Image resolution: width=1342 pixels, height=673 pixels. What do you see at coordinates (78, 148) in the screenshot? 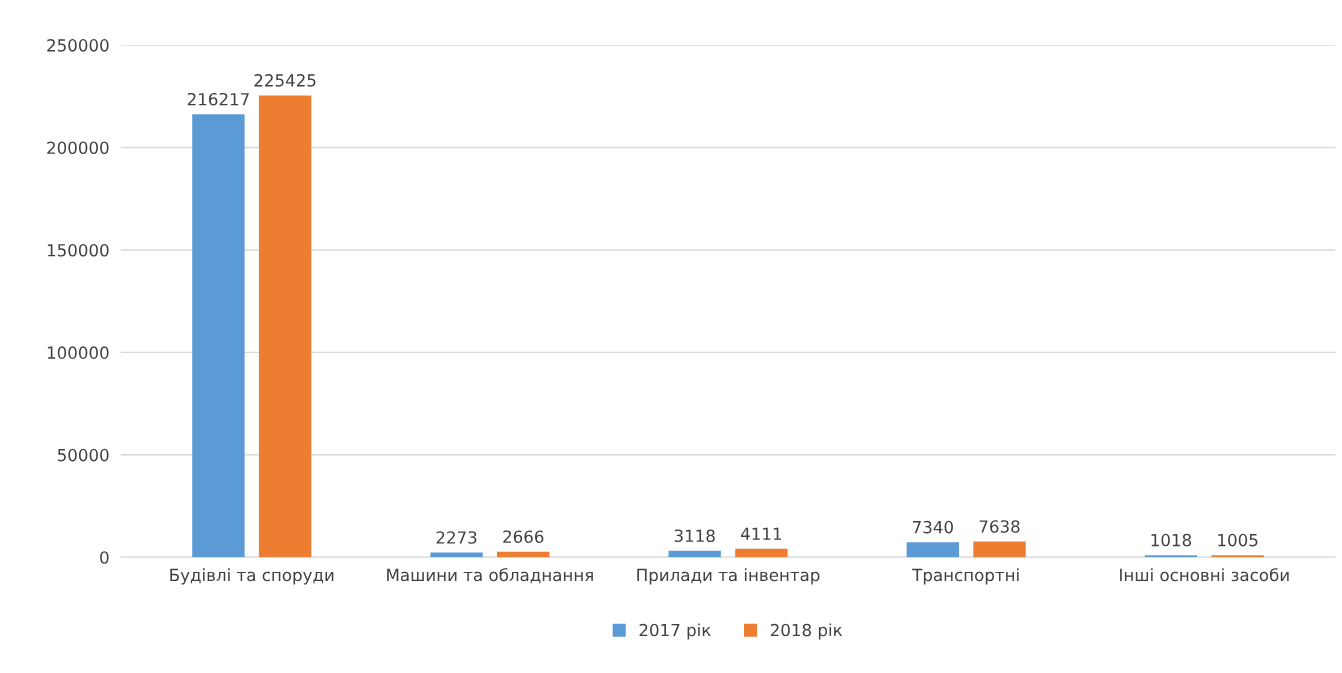
I see `y-tick-label: 200000` at bounding box center [78, 148].